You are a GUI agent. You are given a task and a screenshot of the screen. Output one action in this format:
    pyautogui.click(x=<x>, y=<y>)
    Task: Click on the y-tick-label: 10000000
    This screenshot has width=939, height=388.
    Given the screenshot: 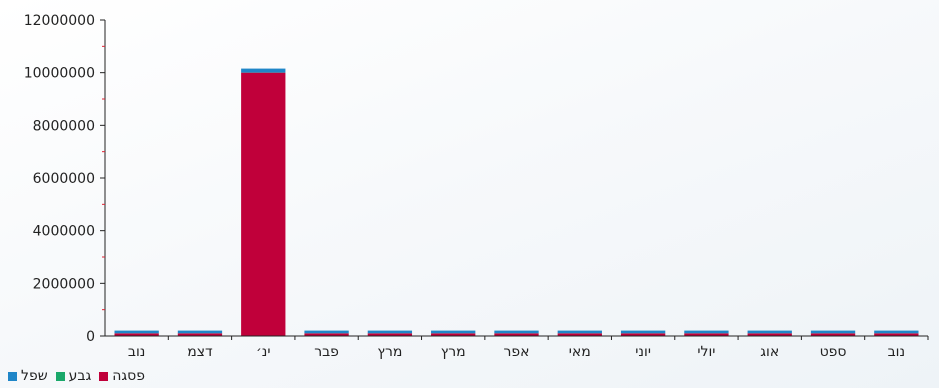 What is the action you would take?
    pyautogui.click(x=59, y=74)
    